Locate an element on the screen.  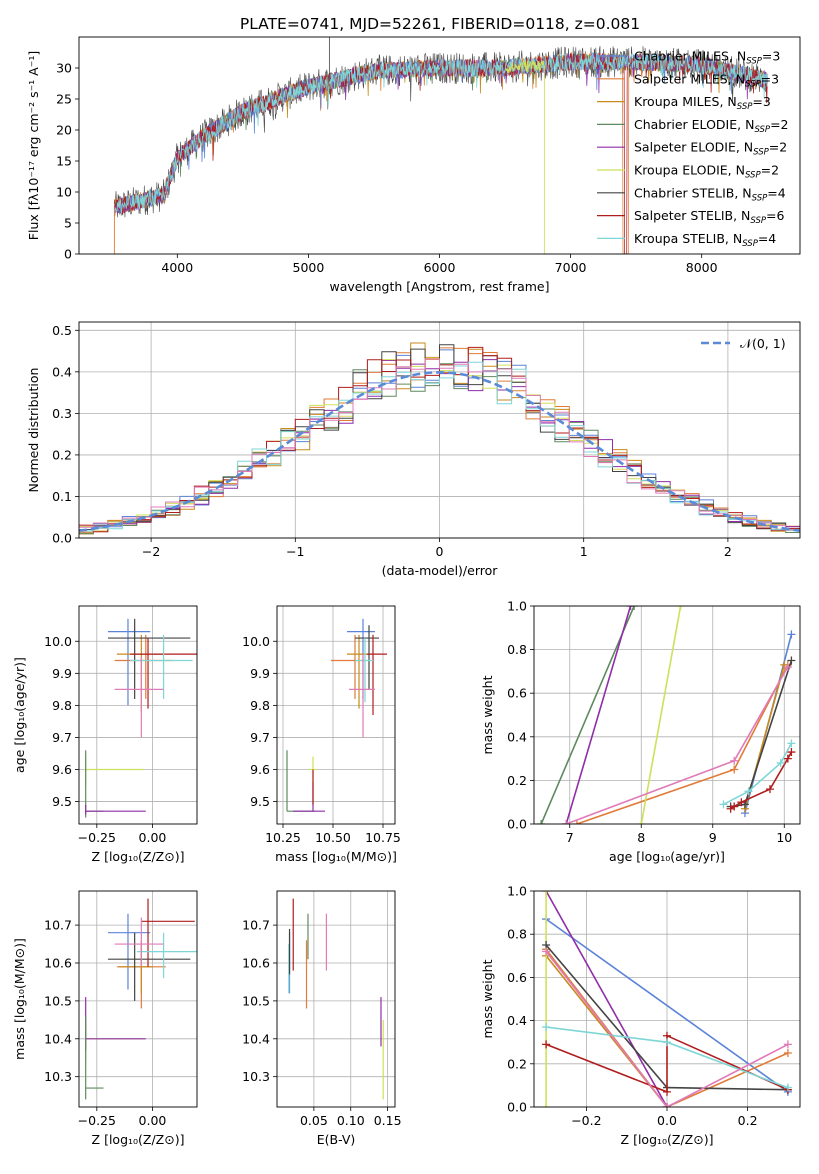
spectrum-ytick-label: 20 is located at coordinates (64, 130).